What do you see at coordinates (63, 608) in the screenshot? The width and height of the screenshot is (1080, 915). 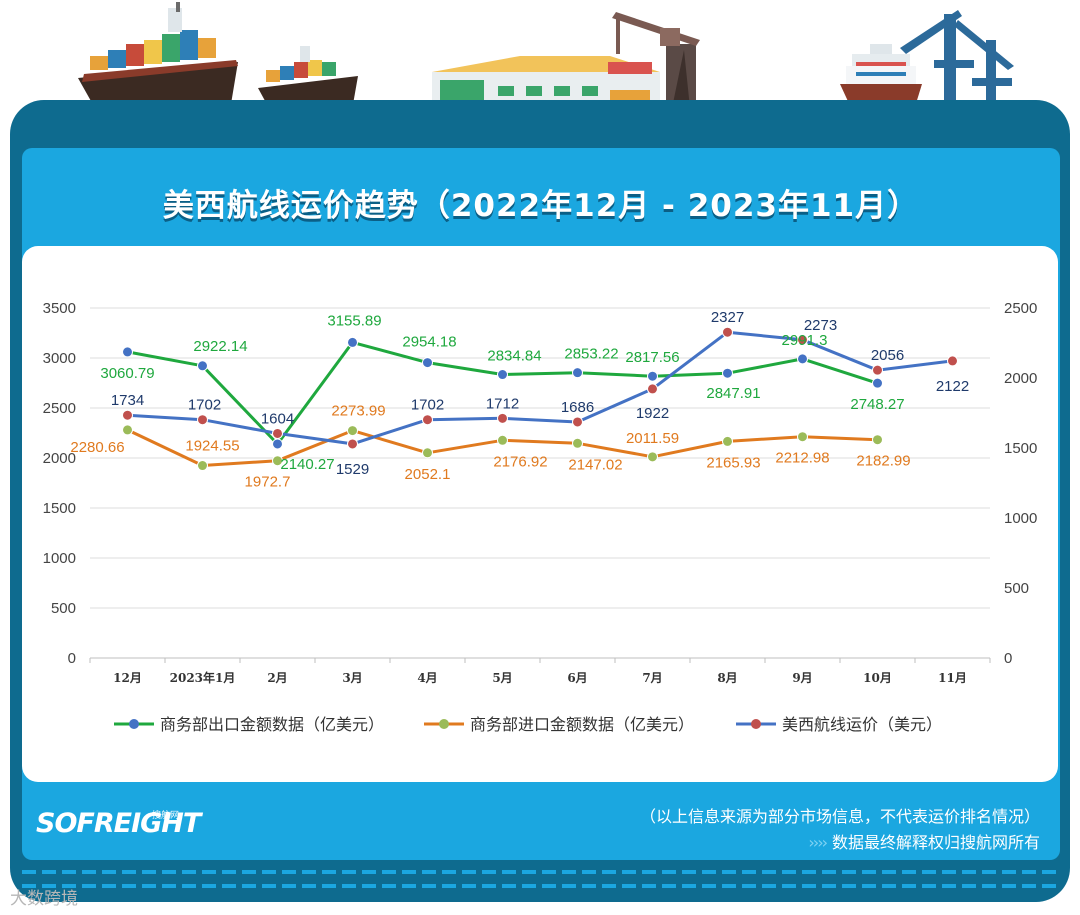 I see `y-left-tick-label: 500` at bounding box center [63, 608].